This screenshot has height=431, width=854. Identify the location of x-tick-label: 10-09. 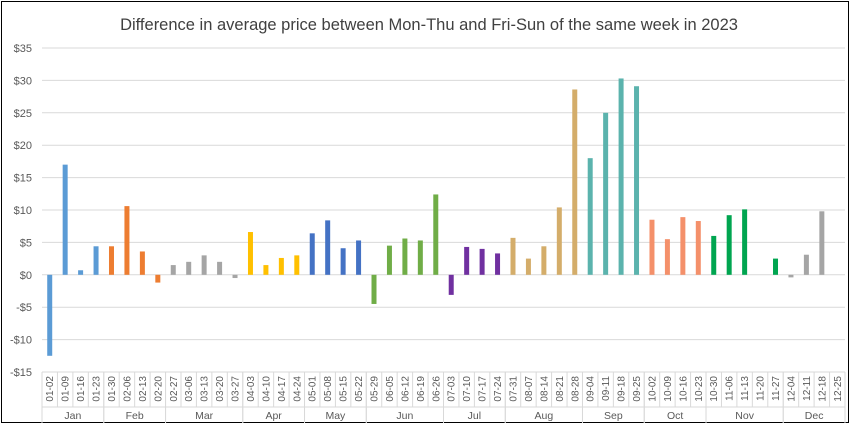
(668, 389).